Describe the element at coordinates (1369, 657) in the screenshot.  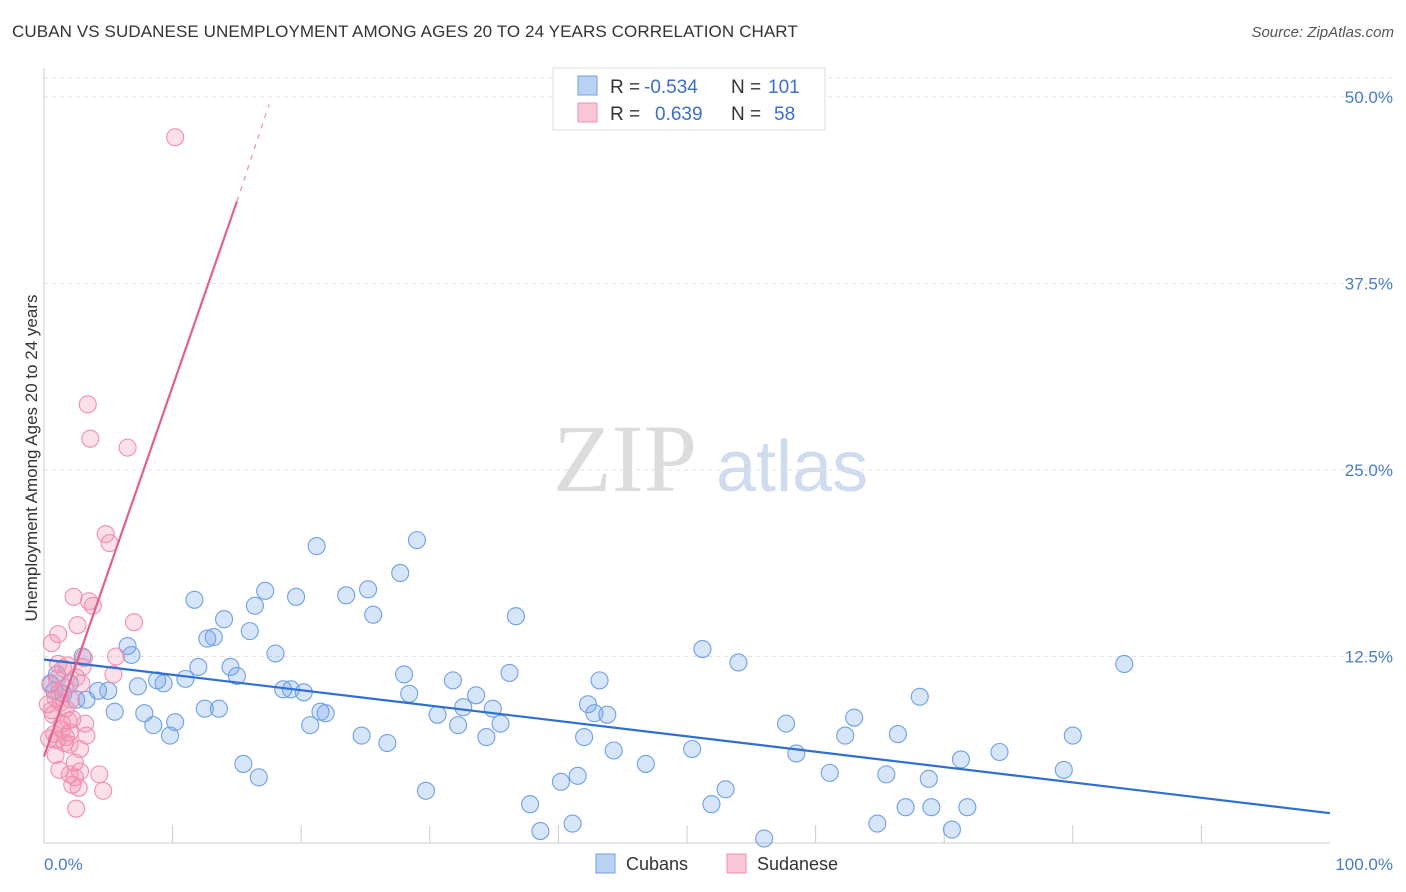
I see `y-tick-label-0: 12.5%` at that location.